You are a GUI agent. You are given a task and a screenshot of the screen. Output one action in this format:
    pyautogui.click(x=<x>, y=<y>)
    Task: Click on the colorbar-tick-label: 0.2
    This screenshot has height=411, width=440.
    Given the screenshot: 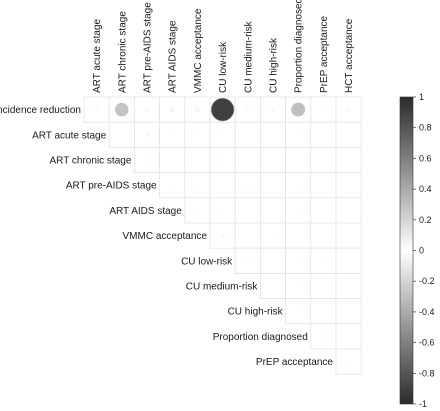 What is the action you would take?
    pyautogui.click(x=425, y=220)
    